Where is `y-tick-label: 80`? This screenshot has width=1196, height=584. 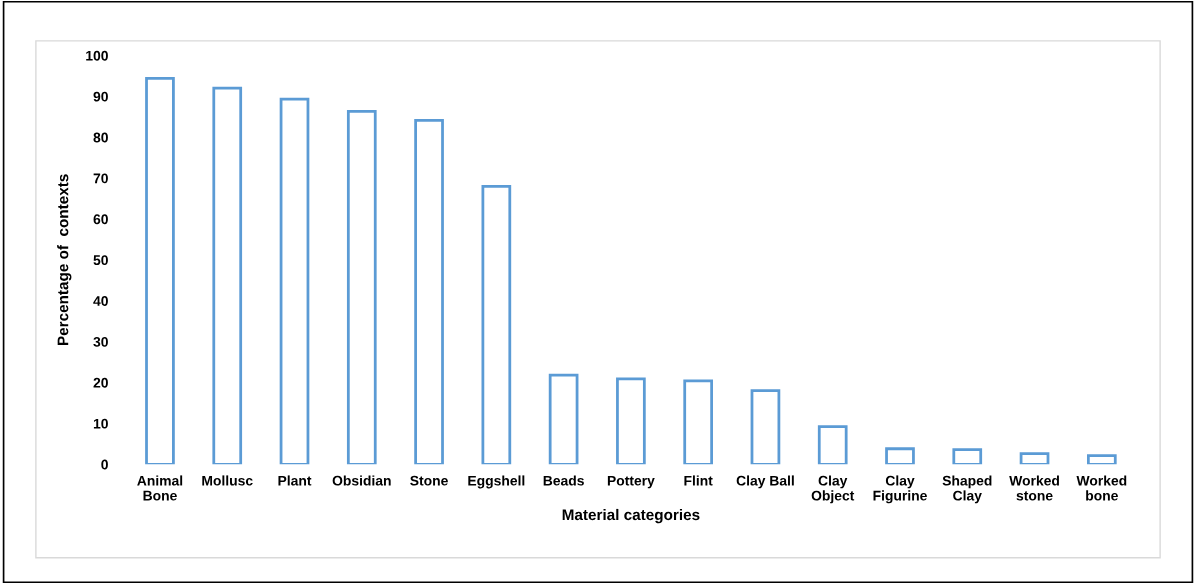 y-tick-label: 80 is located at coordinates (100, 137).